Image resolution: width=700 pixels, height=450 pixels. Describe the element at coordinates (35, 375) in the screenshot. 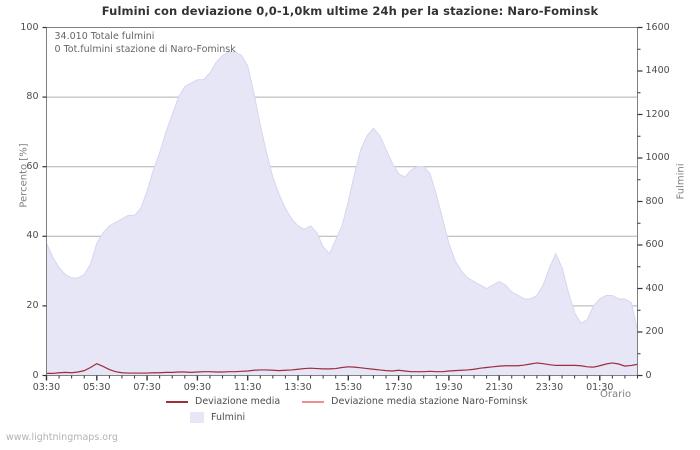

I see `y-axis-left-tick-label: 0` at that location.